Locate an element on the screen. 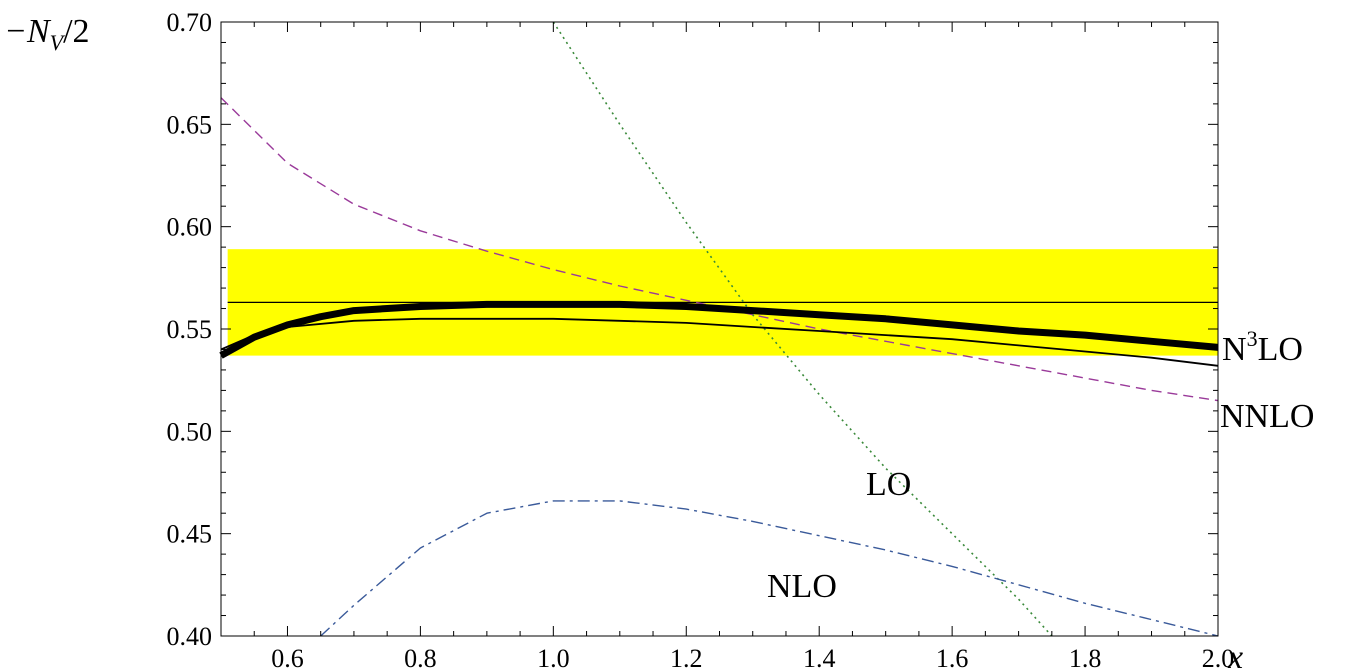 Image resolution: width=1353 pixels, height=672 pixels. x-tick-label: 1.4 is located at coordinates (819, 658).